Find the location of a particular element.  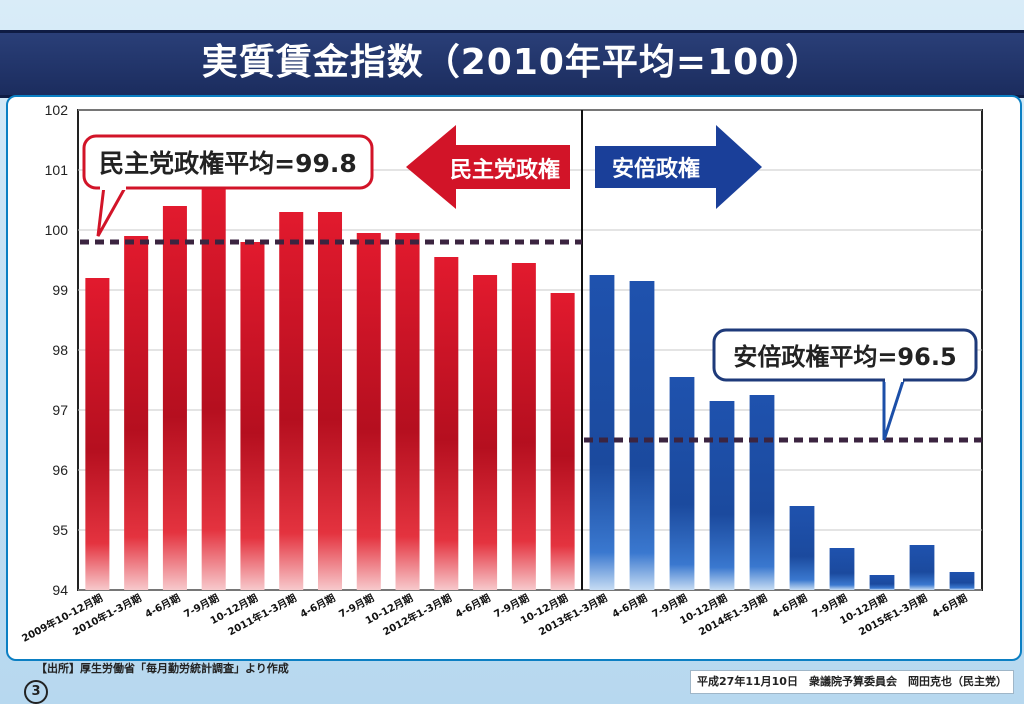

dpj-average-label: 民主党政権平均=99.8 is located at coordinates (228, 163).